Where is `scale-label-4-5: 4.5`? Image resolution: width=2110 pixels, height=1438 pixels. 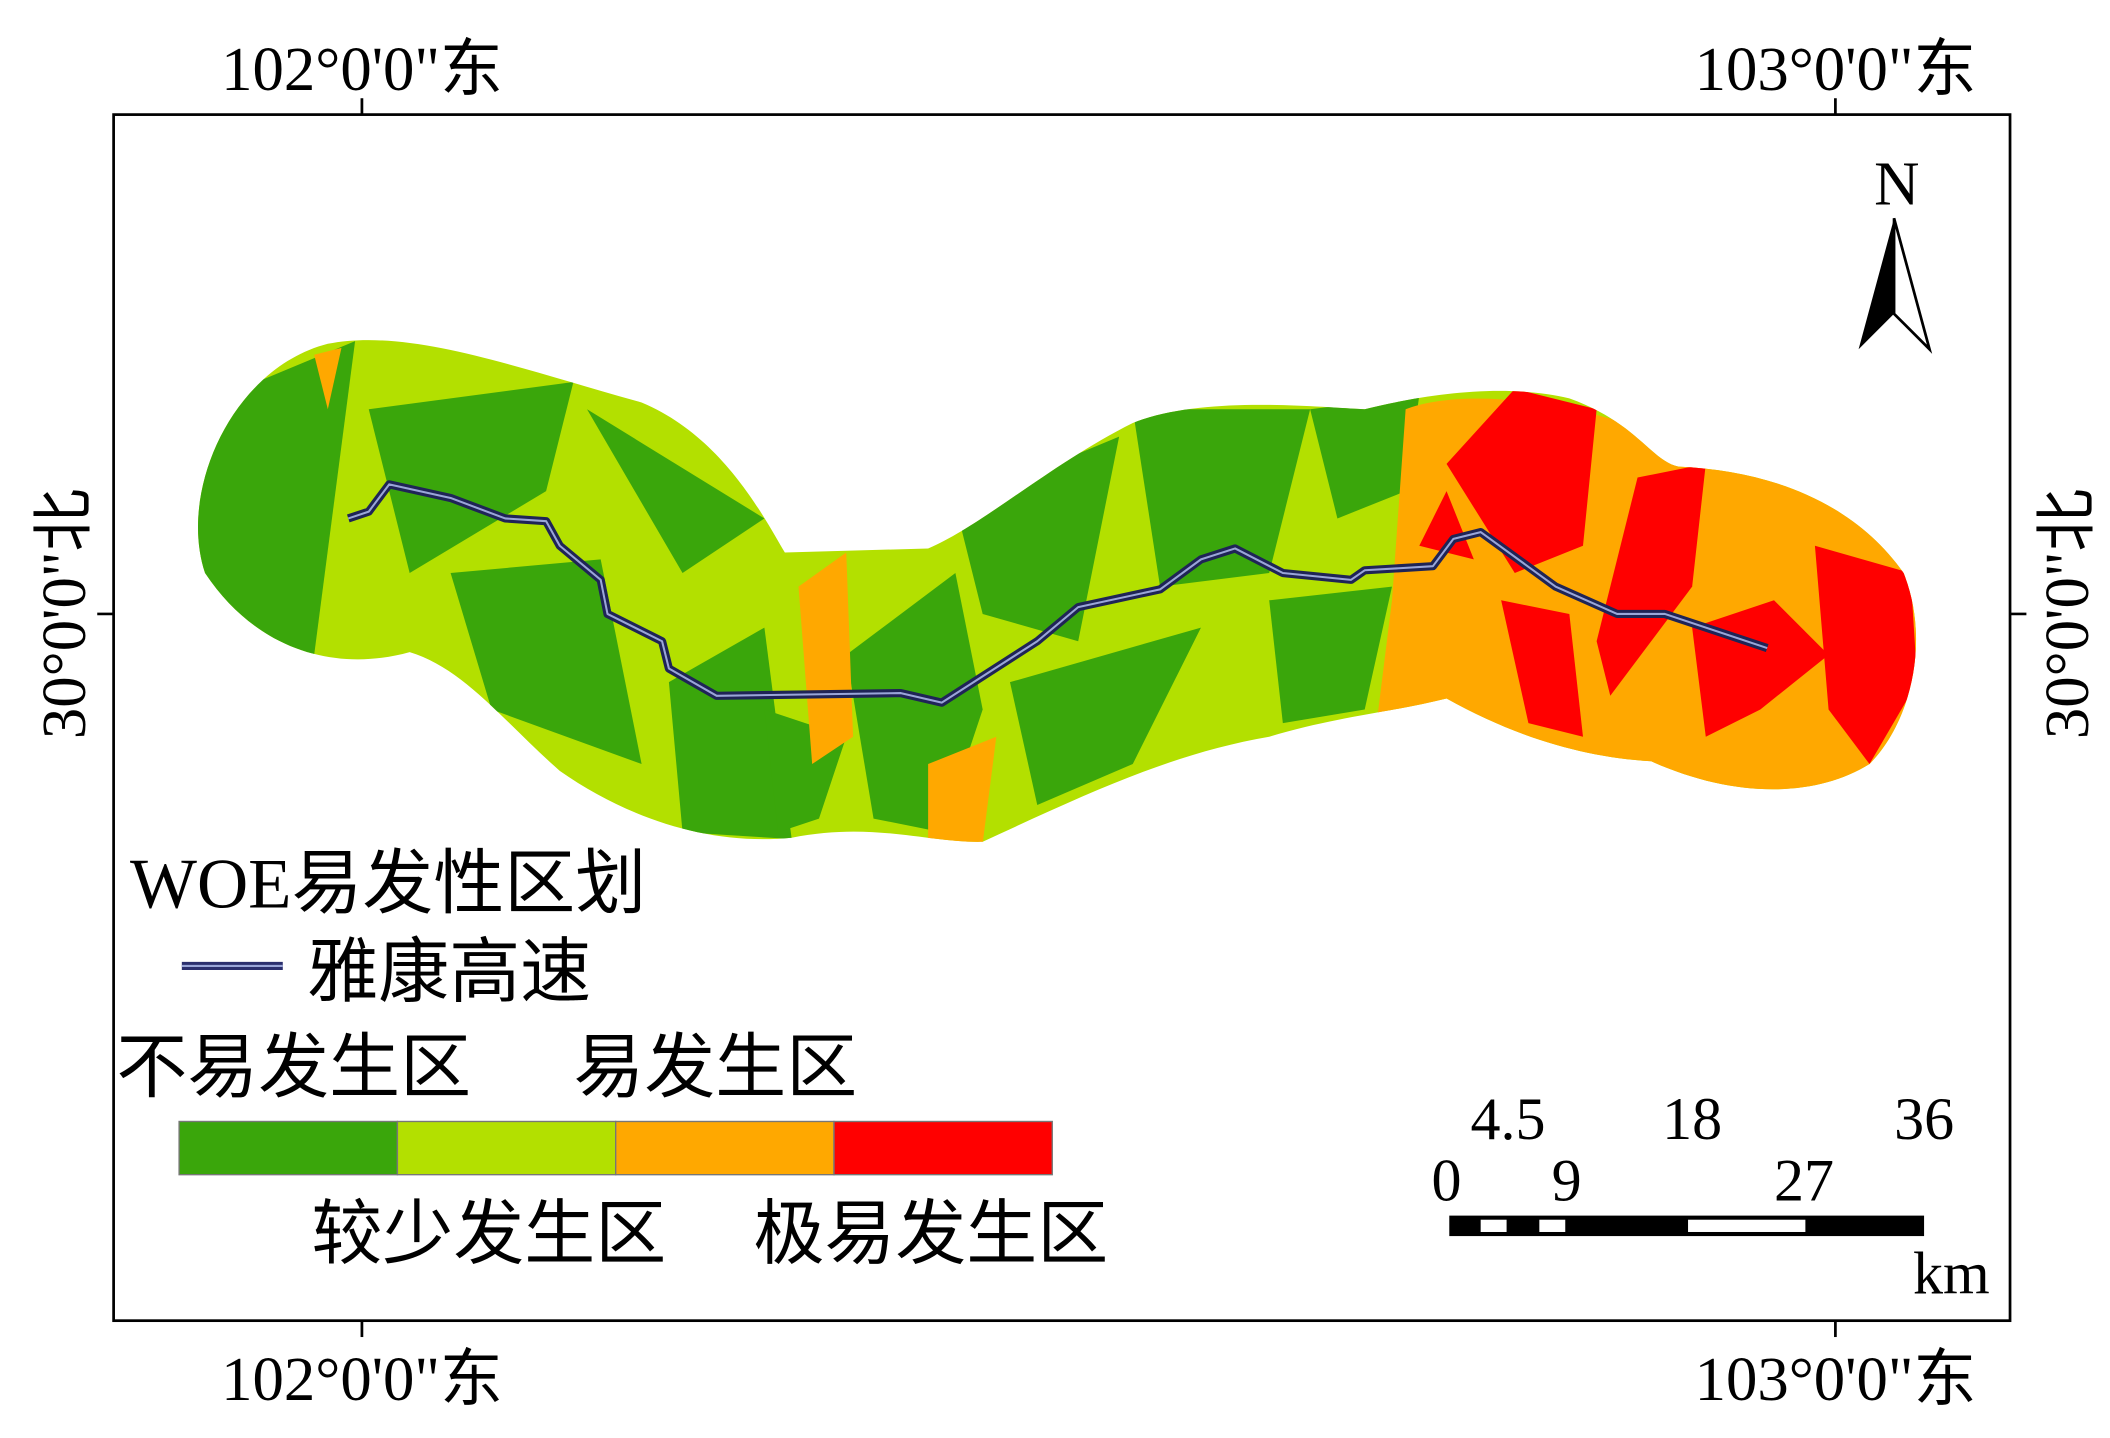 scale-label-4-5: 4.5 is located at coordinates (1507, 1119).